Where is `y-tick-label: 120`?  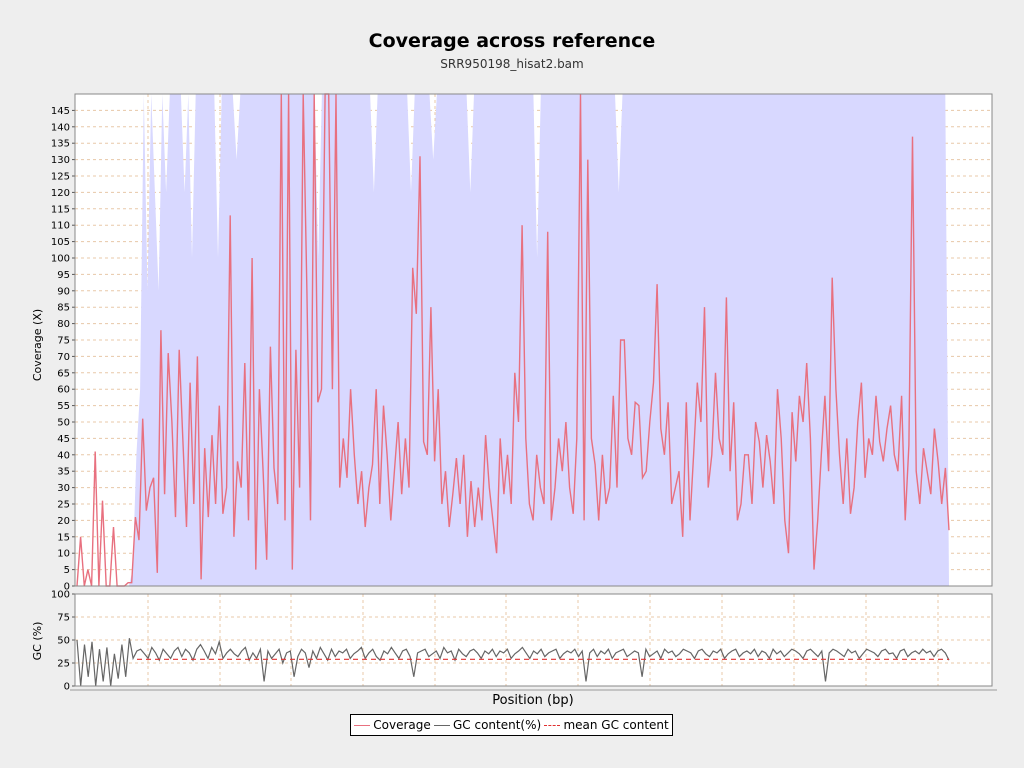
y-tick-label: 120 is located at coordinates (60, 193).